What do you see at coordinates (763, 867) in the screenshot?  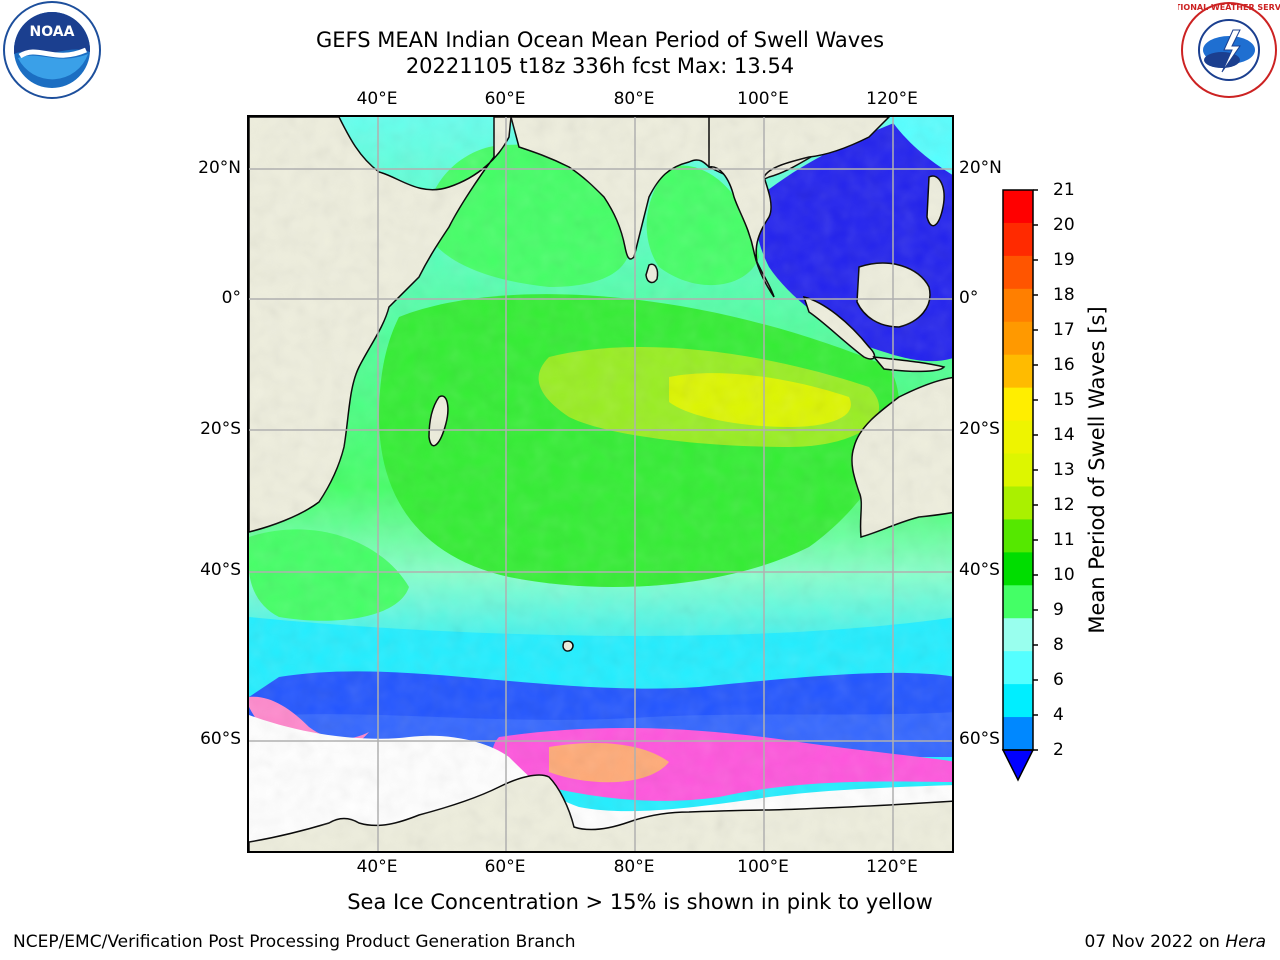 I see `lon-label-bottom-100e: 100°E` at bounding box center [763, 867].